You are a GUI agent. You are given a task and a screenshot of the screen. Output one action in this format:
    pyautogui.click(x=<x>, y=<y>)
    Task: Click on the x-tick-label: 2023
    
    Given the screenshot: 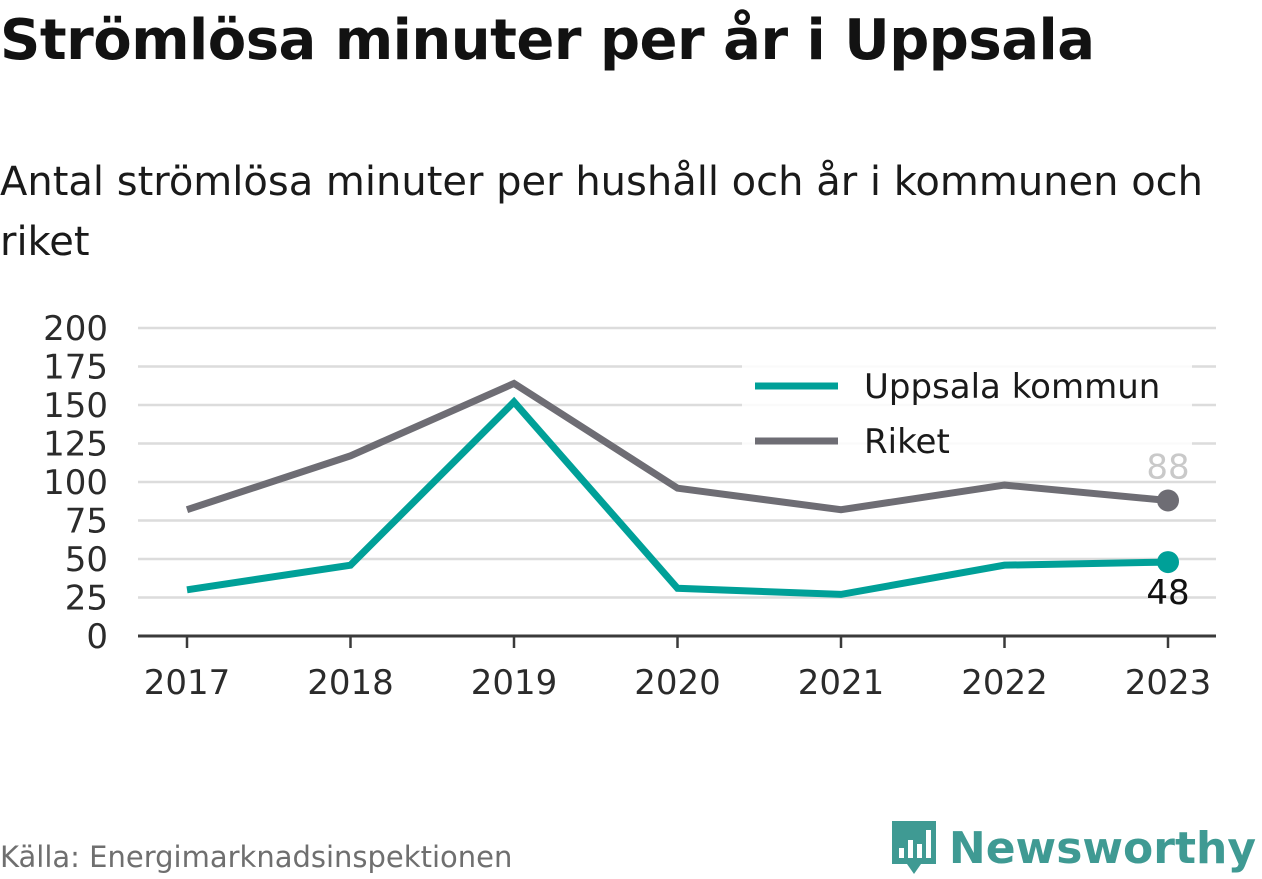 What is the action you would take?
    pyautogui.click(x=1168, y=683)
    